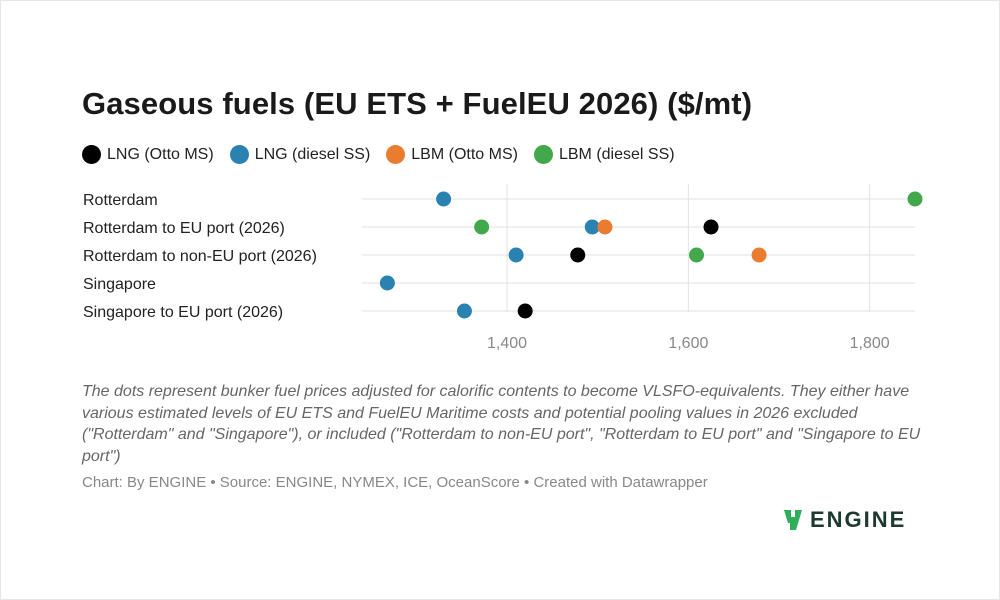 Image resolution: width=1000 pixels, height=600 pixels. I want to click on x-tick-label: 1,600, so click(688, 343).